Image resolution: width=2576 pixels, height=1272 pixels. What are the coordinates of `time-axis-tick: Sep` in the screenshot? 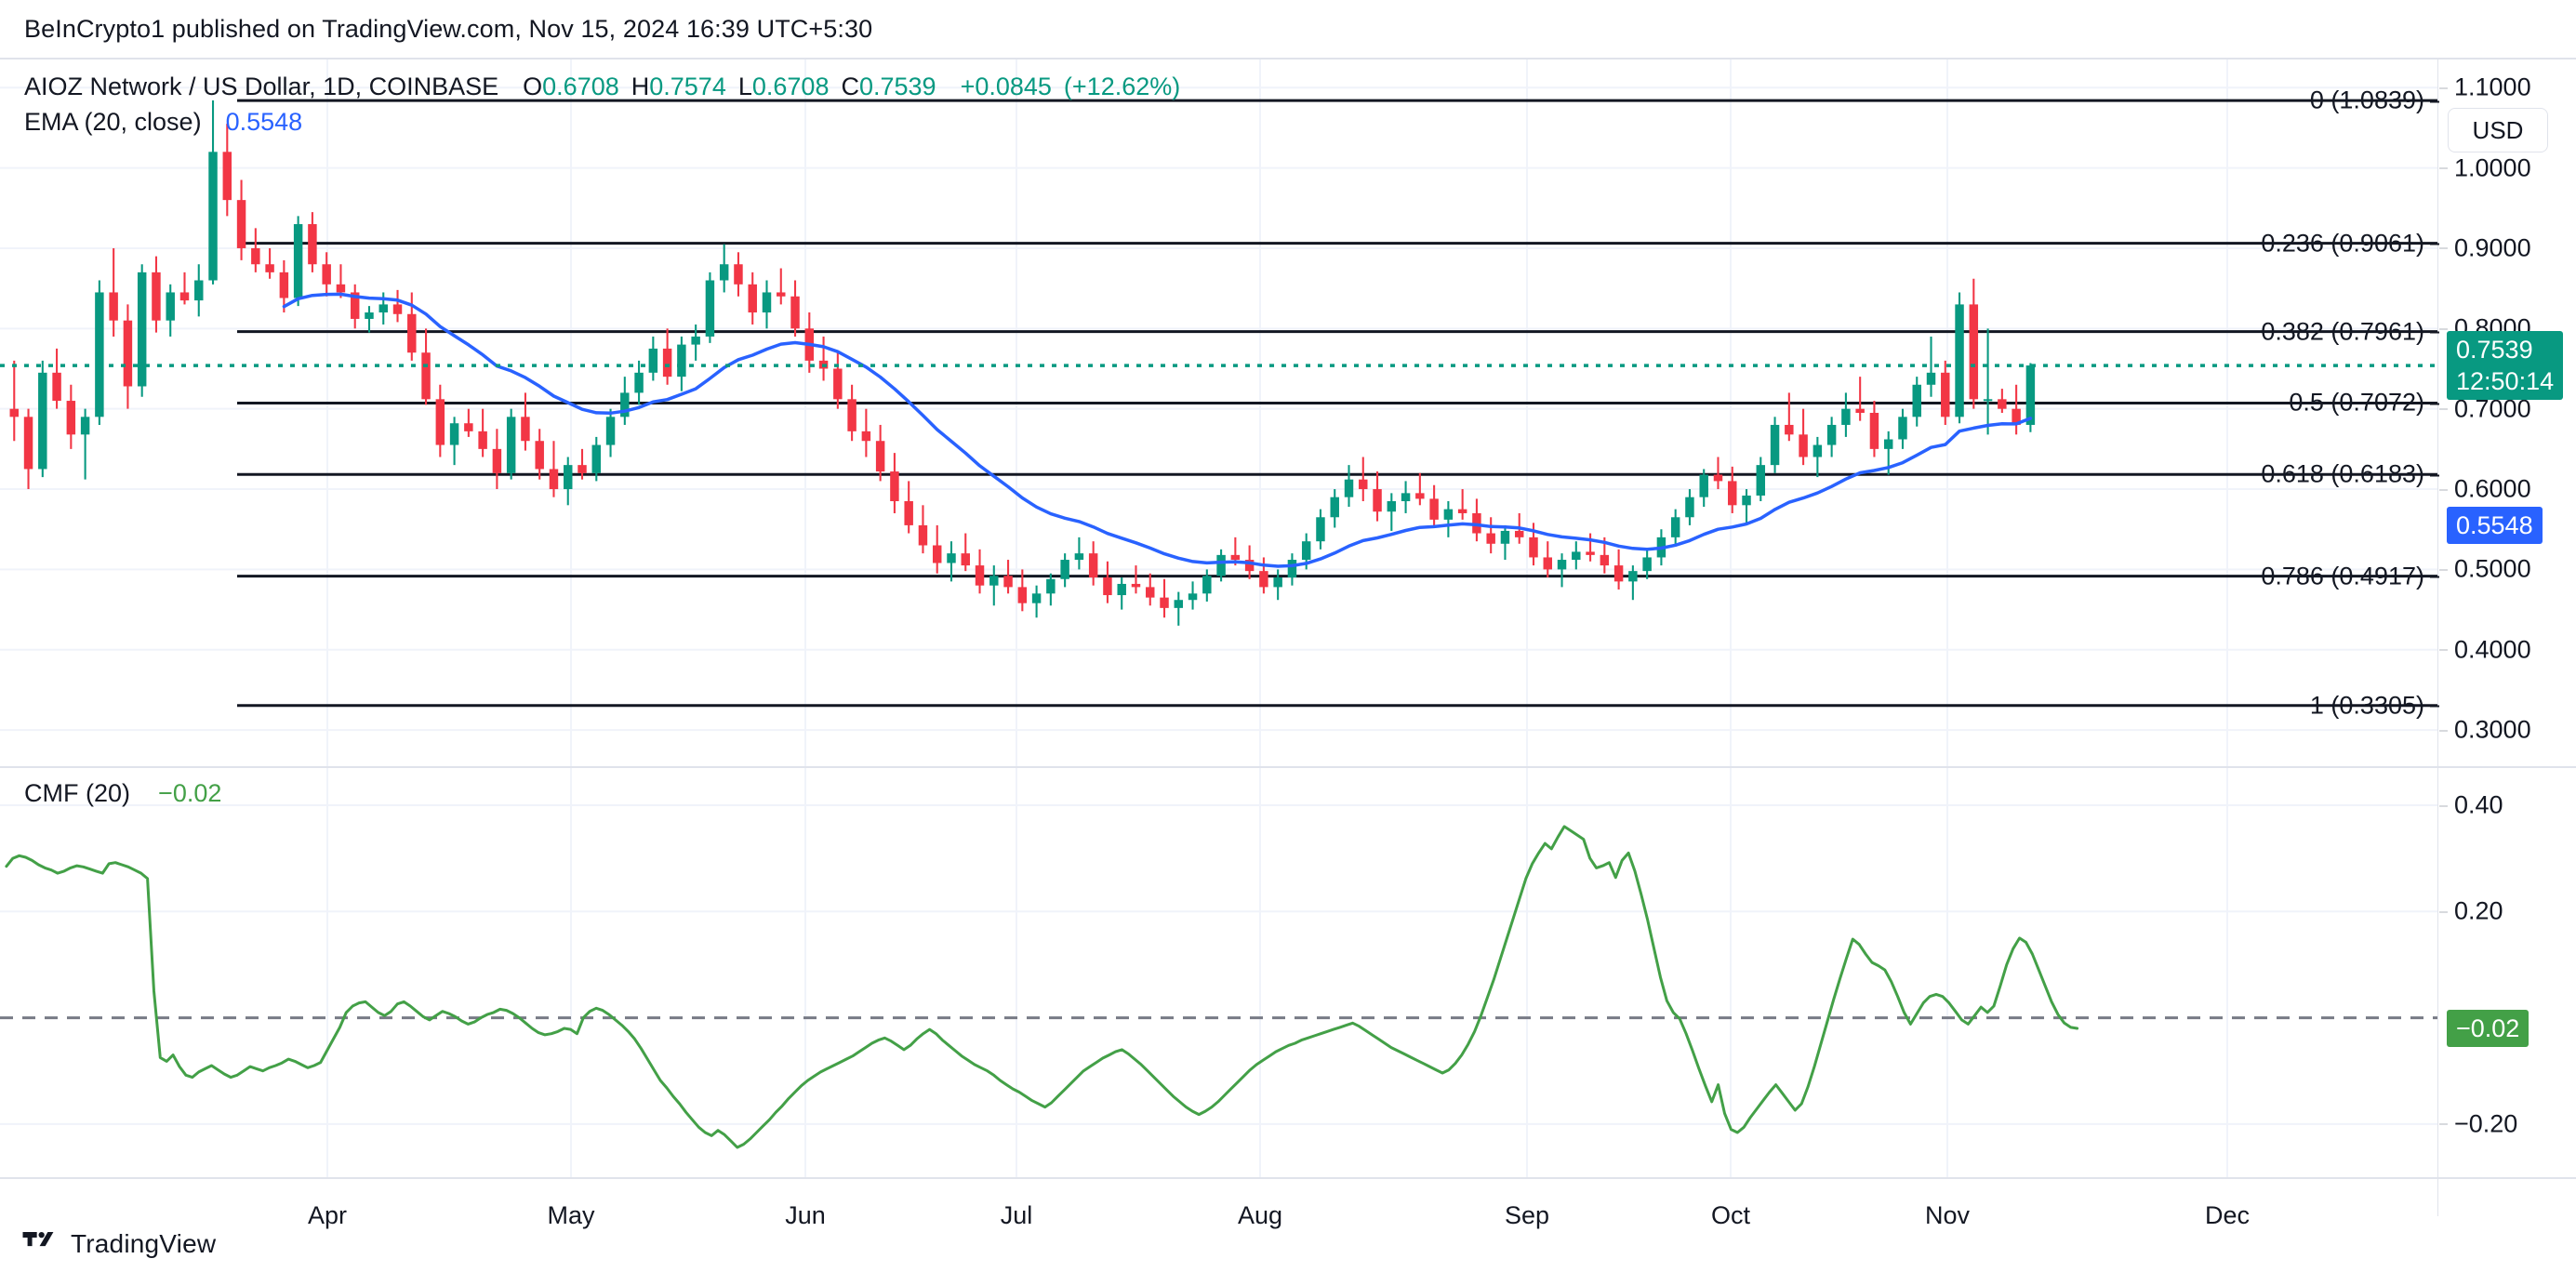 It's located at (1527, 1215).